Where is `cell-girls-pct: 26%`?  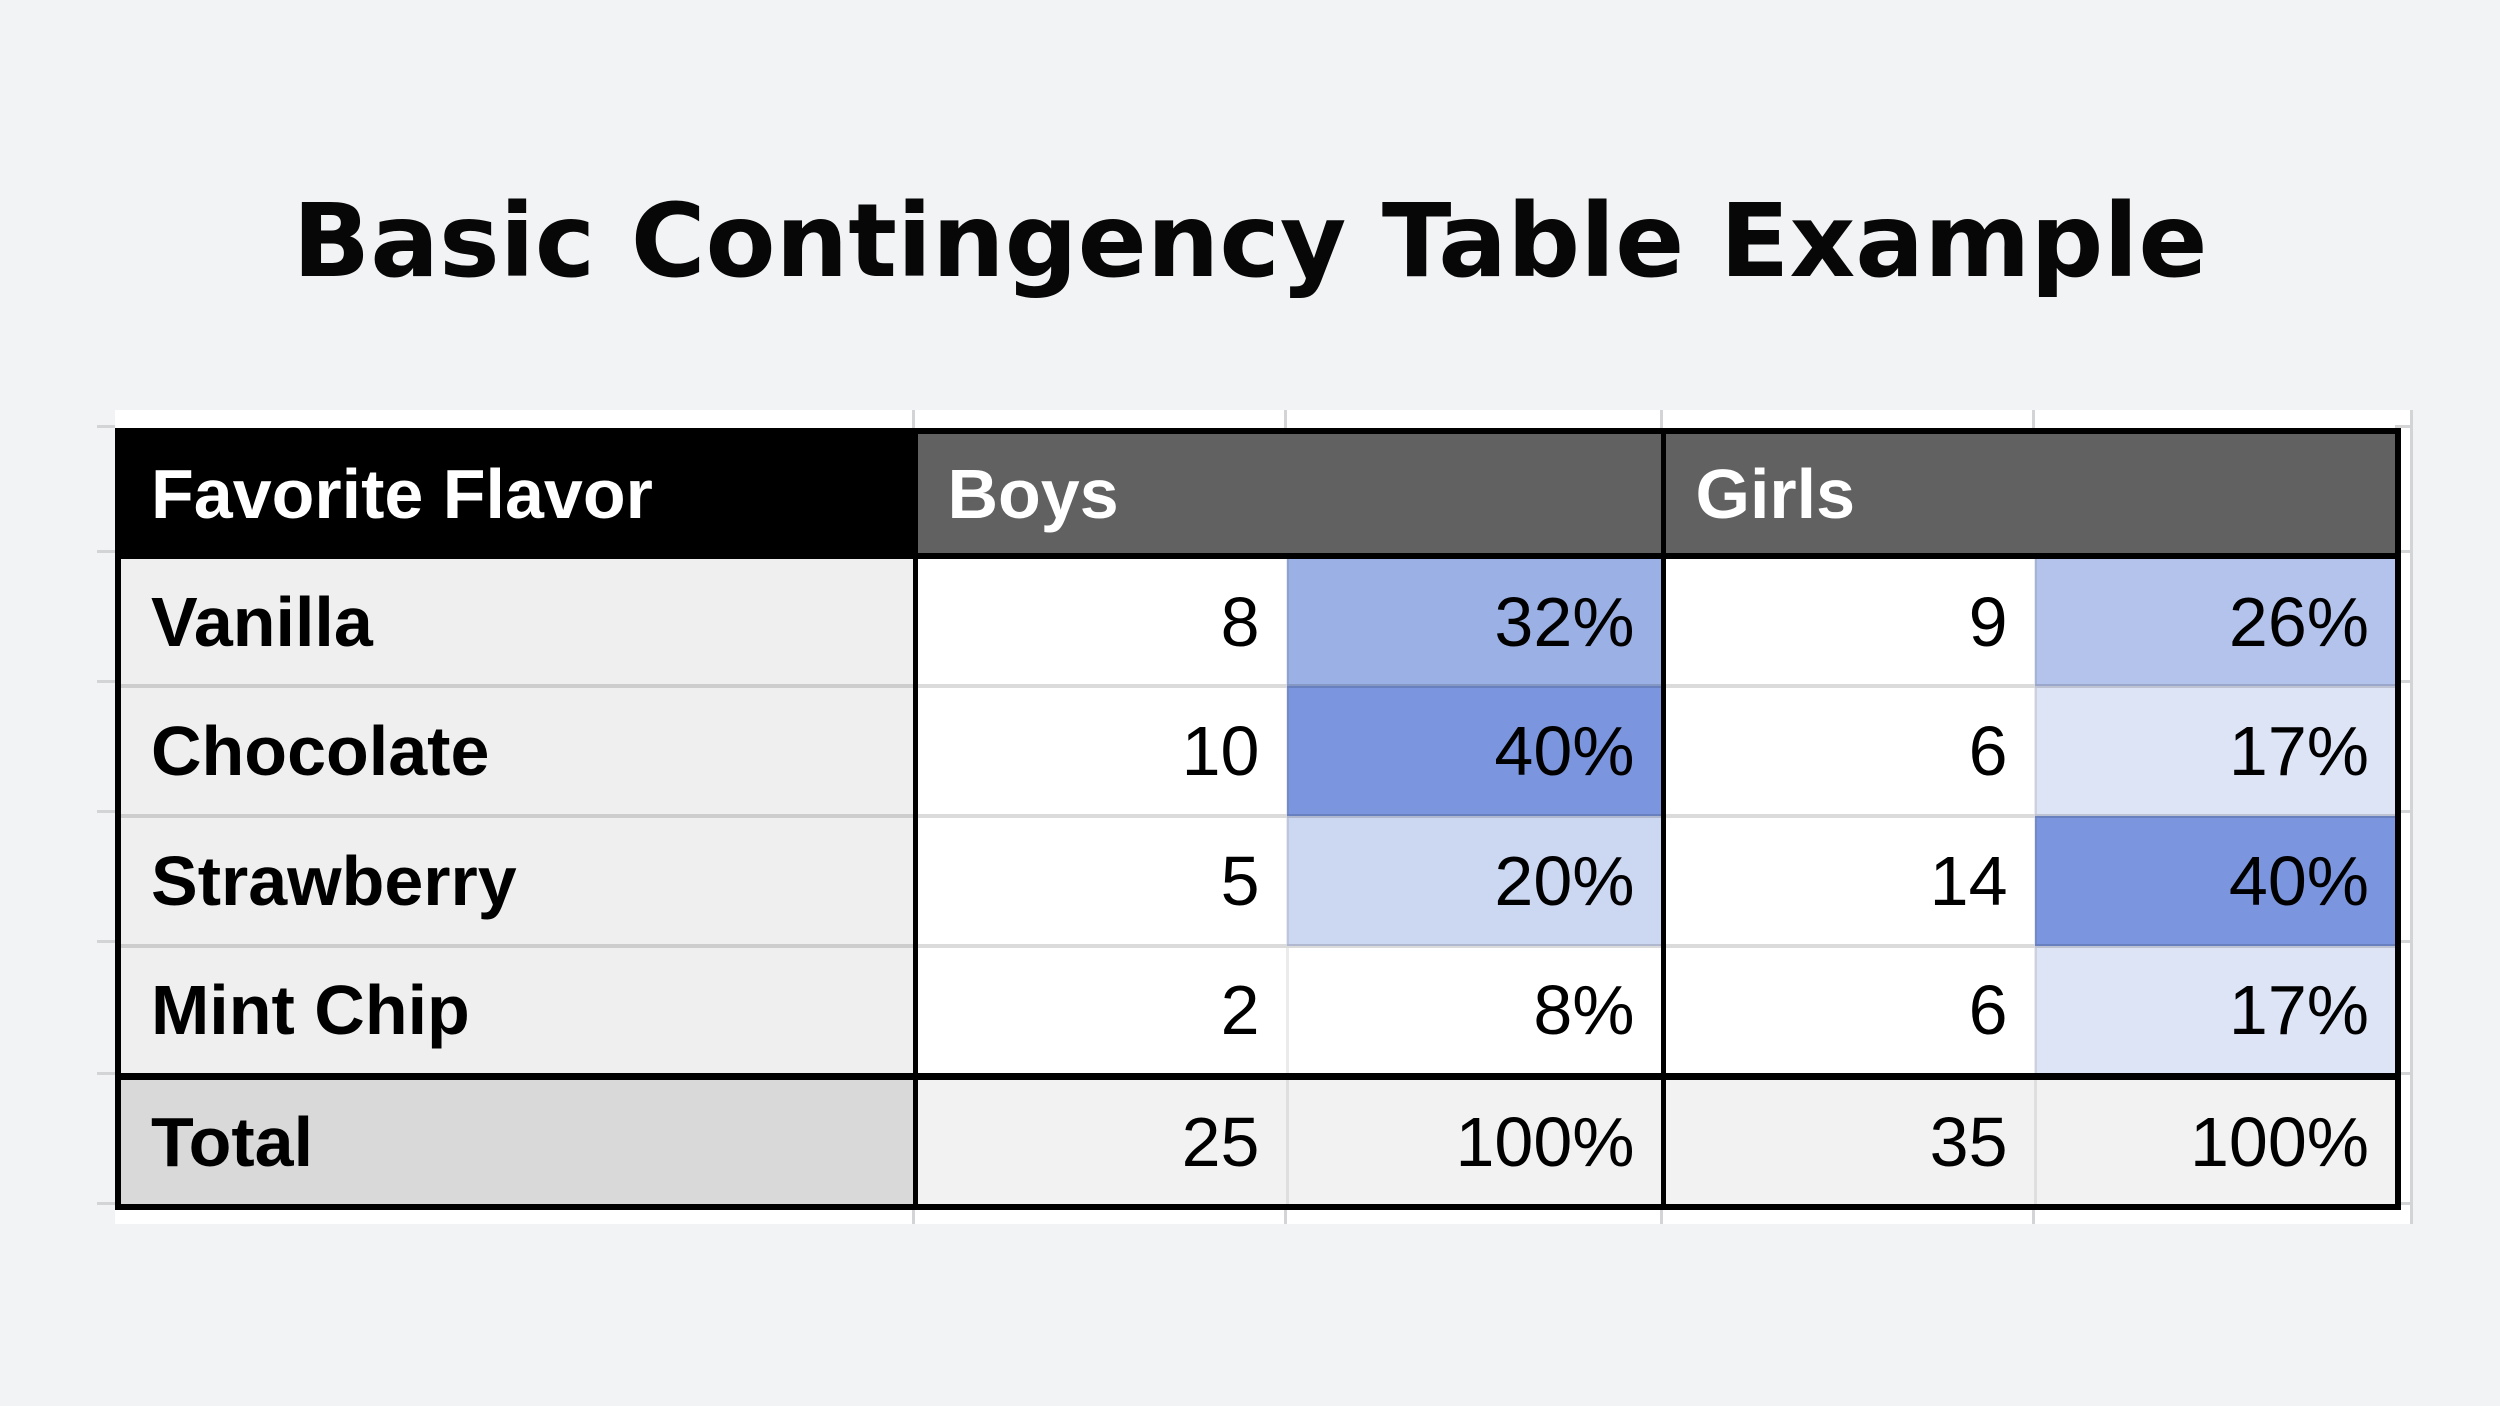
cell-girls-pct: 26% is located at coordinates (2216, 621).